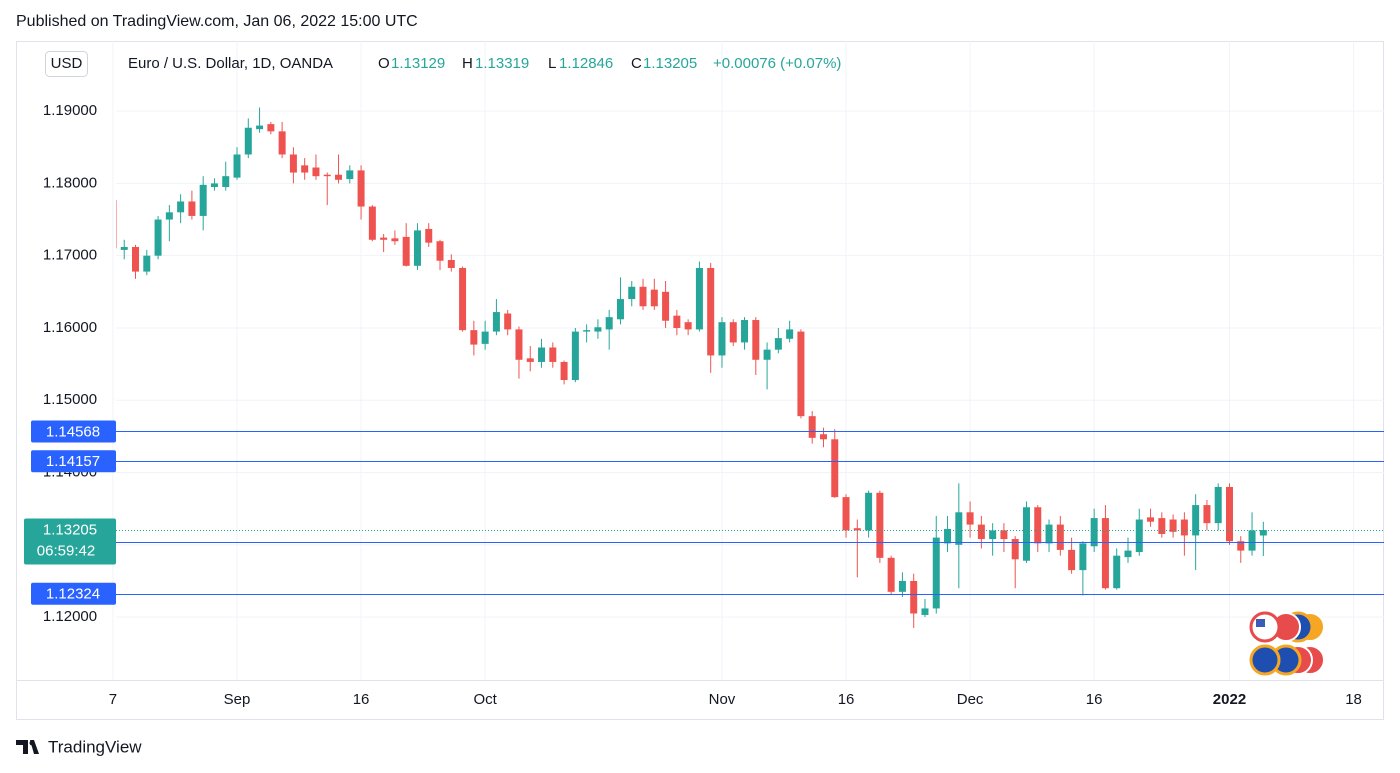 This screenshot has height=773, width=1400. What do you see at coordinates (70, 182) in the screenshot?
I see `y-tick-label: 1.18000` at bounding box center [70, 182].